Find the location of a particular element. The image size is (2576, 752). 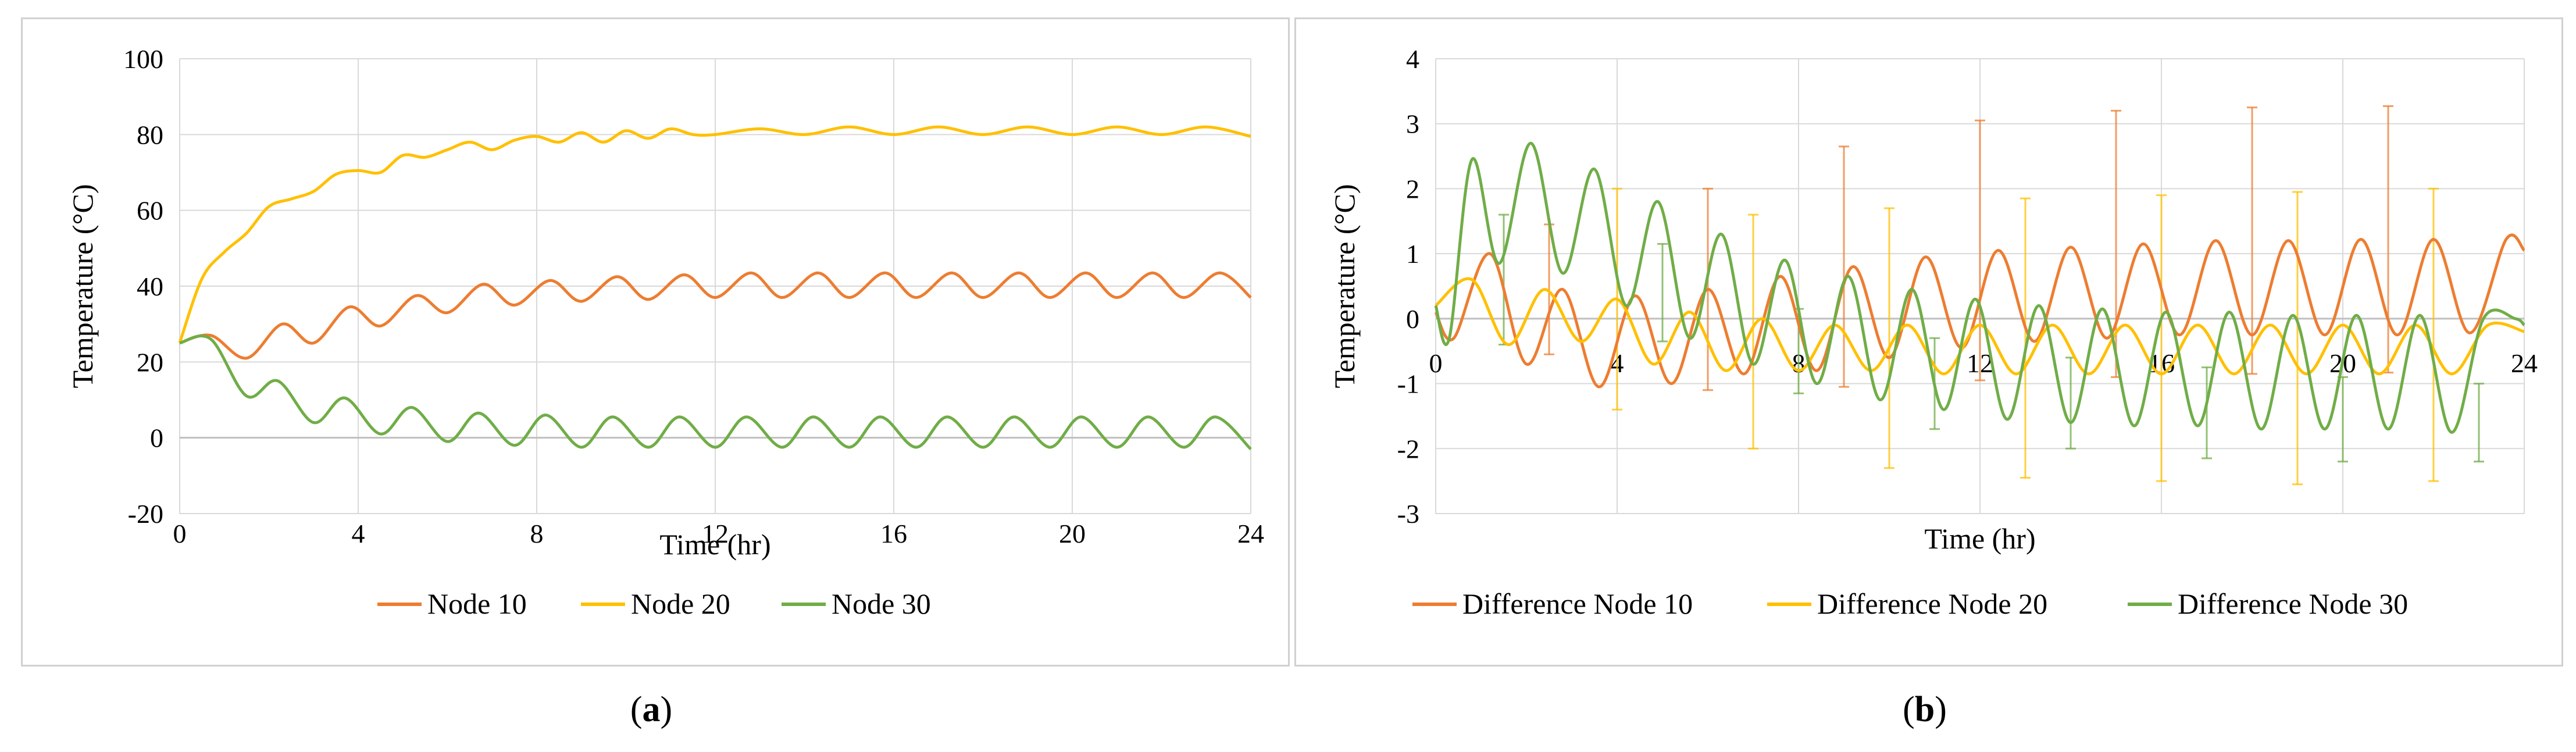

y-tick-label: 20 is located at coordinates (150, 362).